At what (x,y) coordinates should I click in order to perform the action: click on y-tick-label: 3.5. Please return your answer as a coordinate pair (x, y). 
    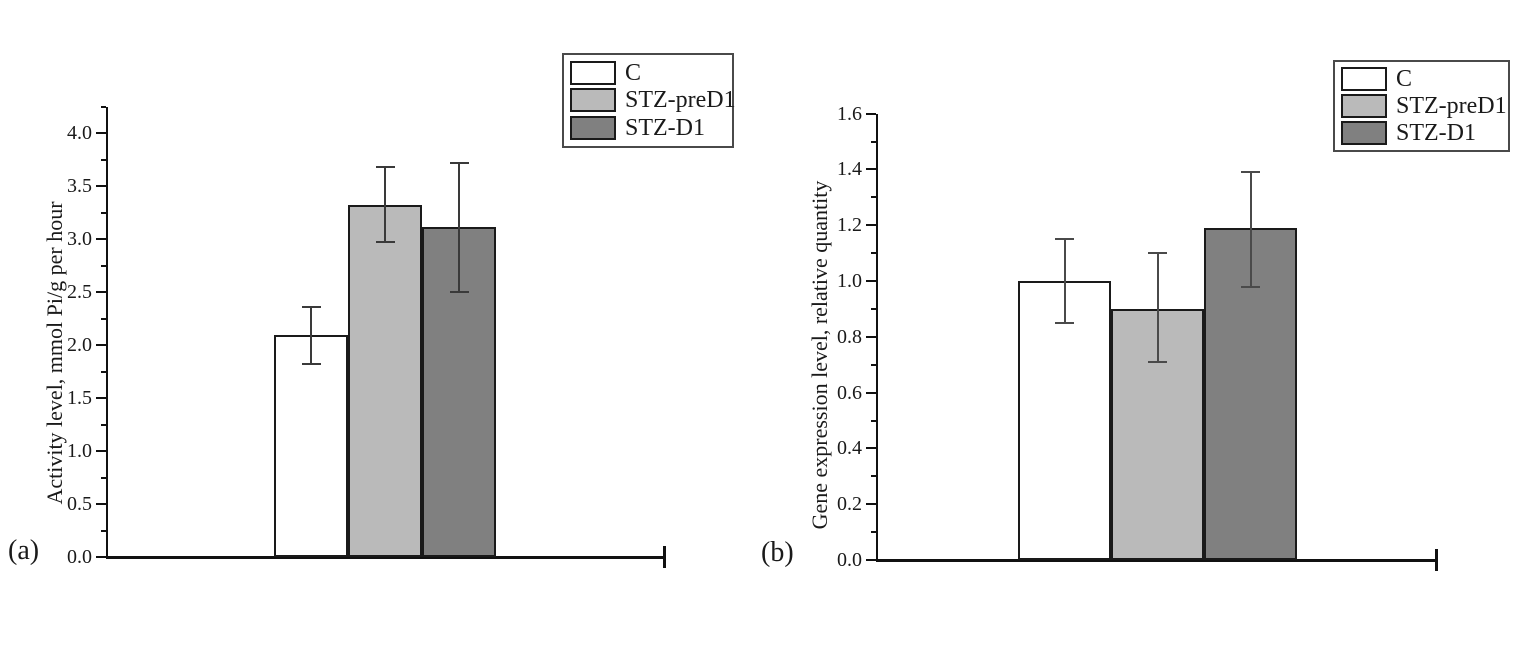
    Looking at the image, I should click on (79, 186).